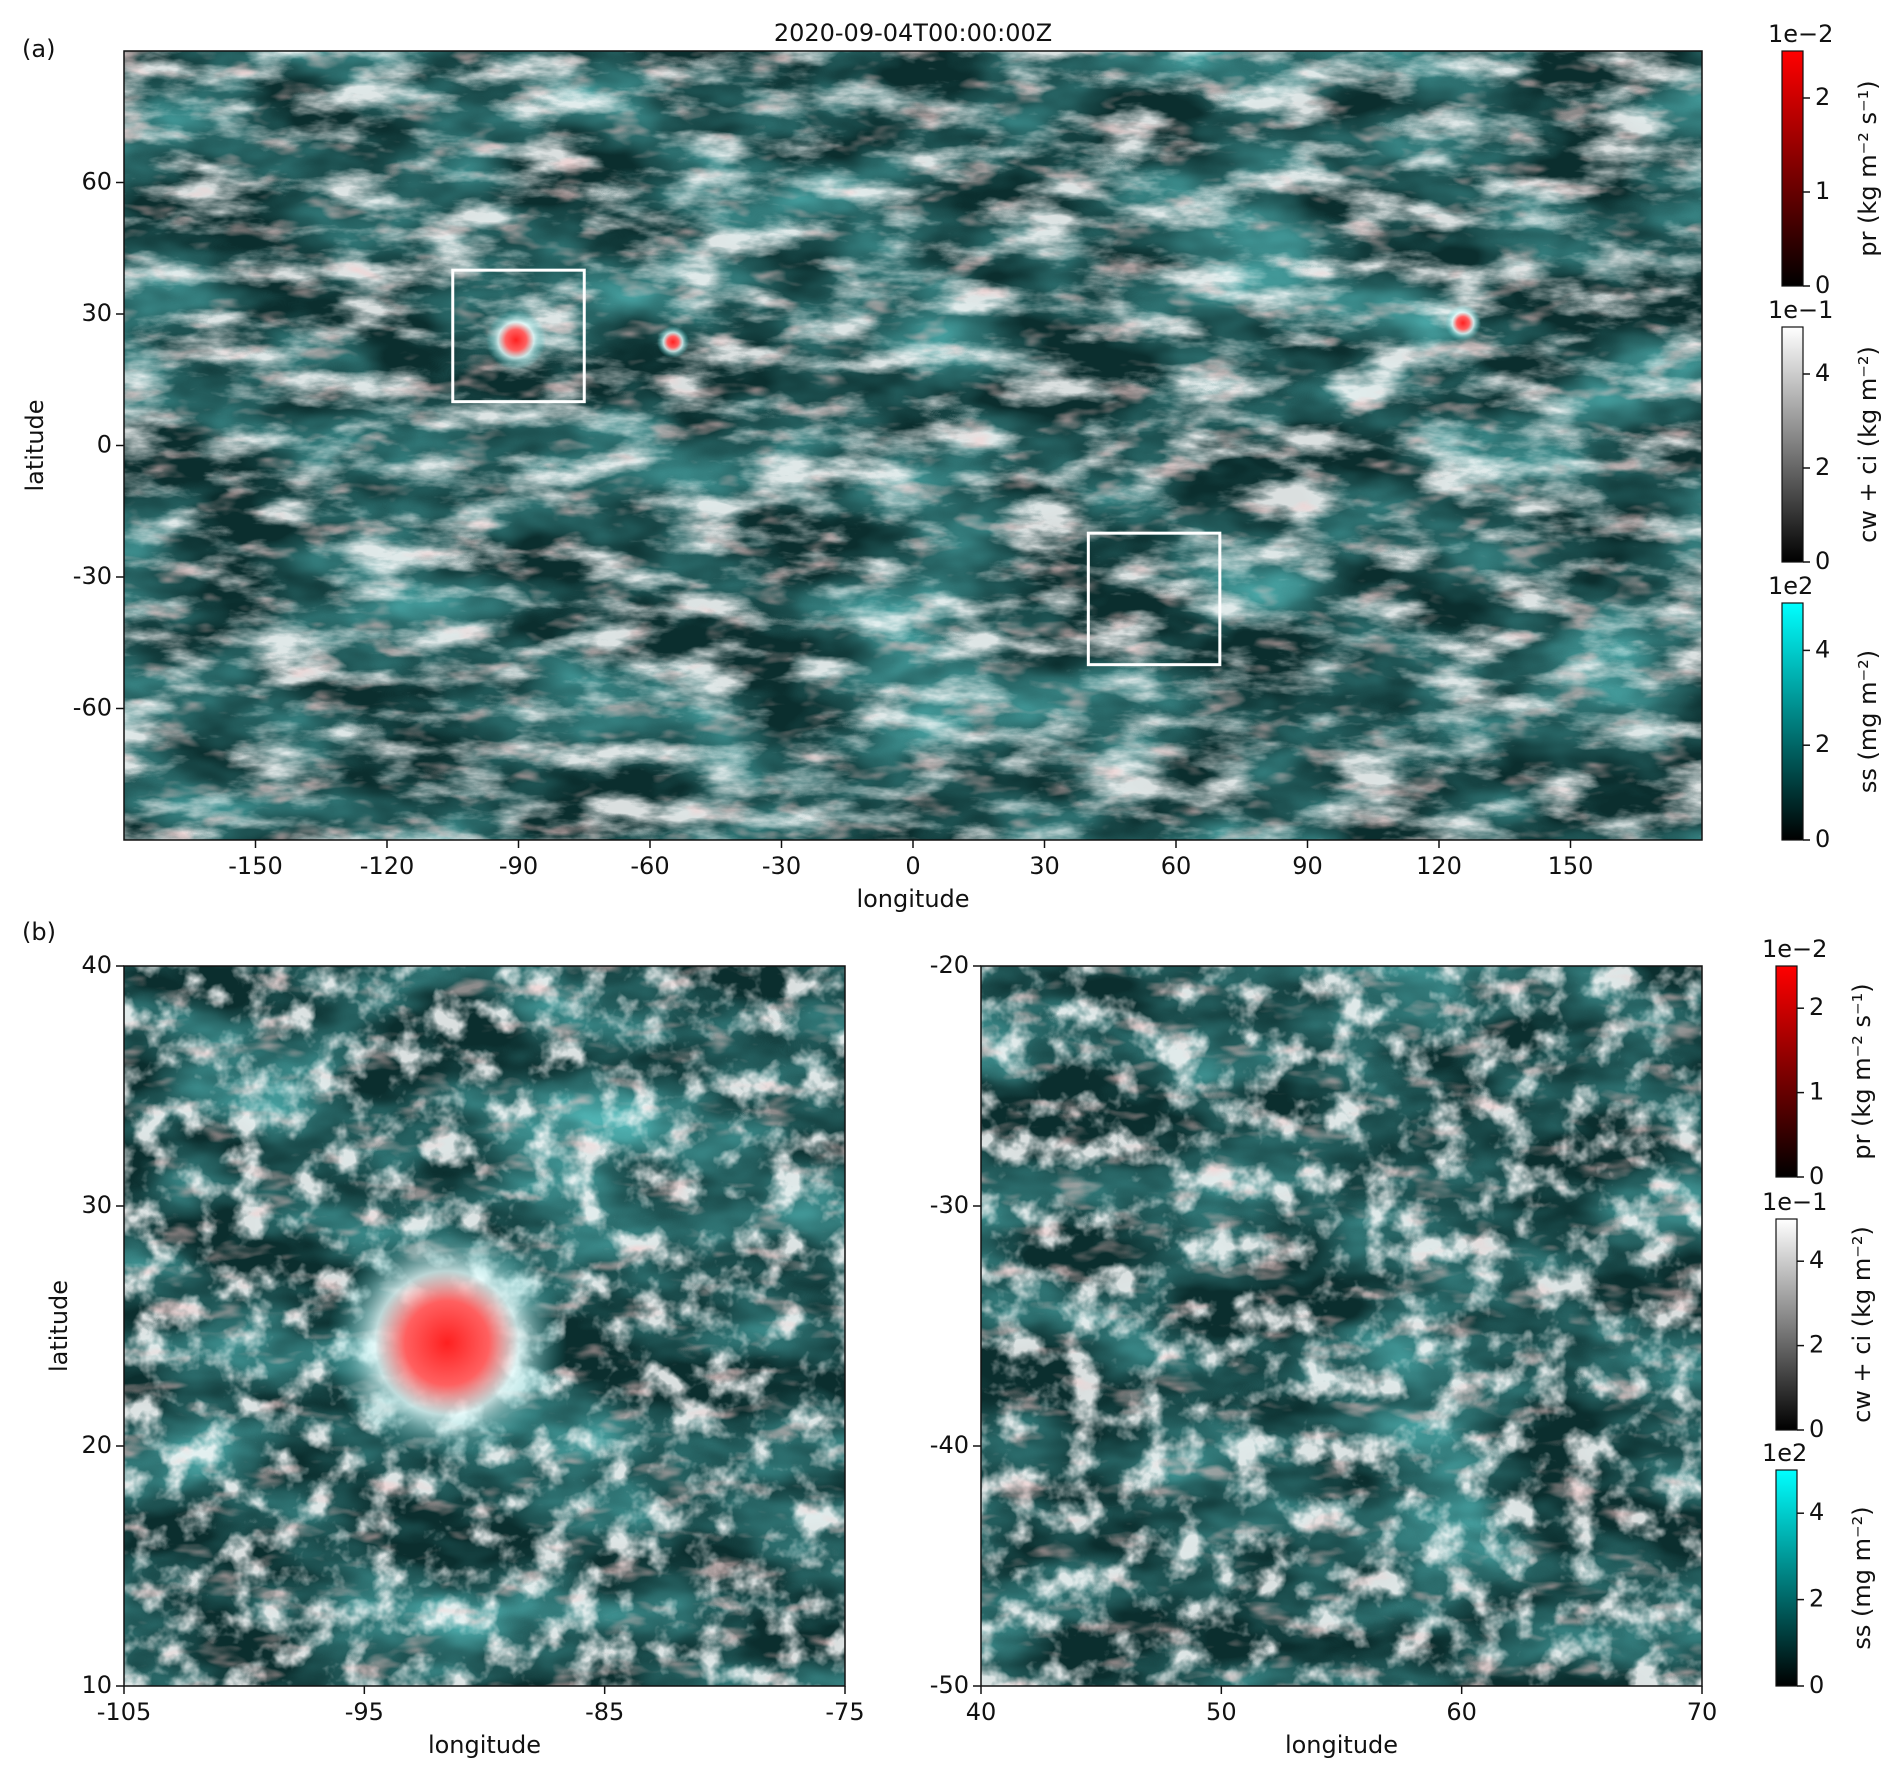 This screenshot has width=1892, height=1777. Describe the element at coordinates (981, 1712) in the screenshot. I see `x-tick-label: 40` at that location.